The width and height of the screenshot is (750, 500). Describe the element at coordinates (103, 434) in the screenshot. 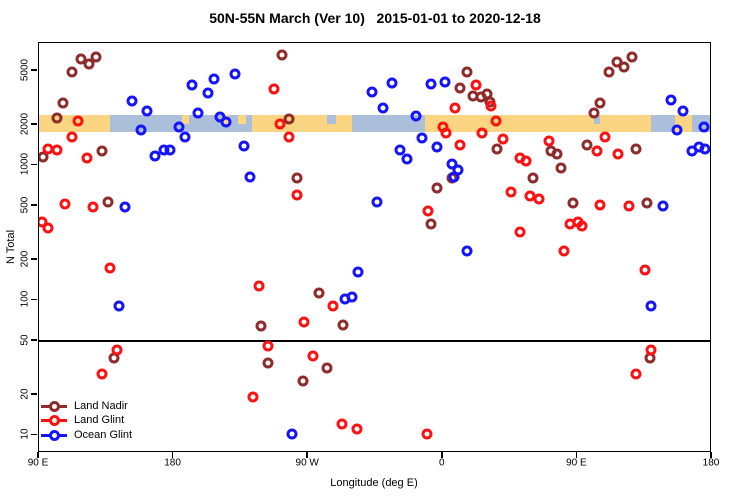

I see `legend-label: Ocean Glint` at that location.